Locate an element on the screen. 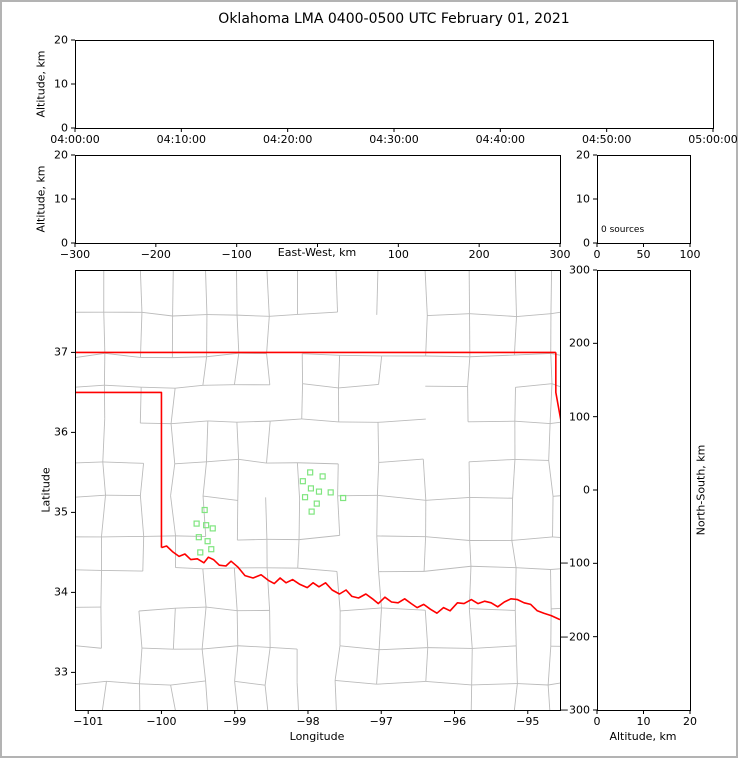 The width and height of the screenshot is (738, 758). time-height-ylabel: Altitude, km is located at coordinates (41, 84).